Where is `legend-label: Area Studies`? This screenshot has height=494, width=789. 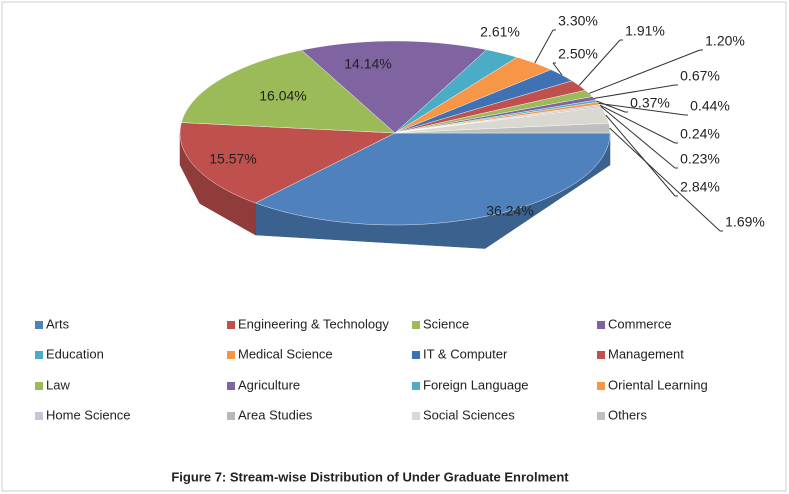
legend-label: Area Studies is located at coordinates (275, 414).